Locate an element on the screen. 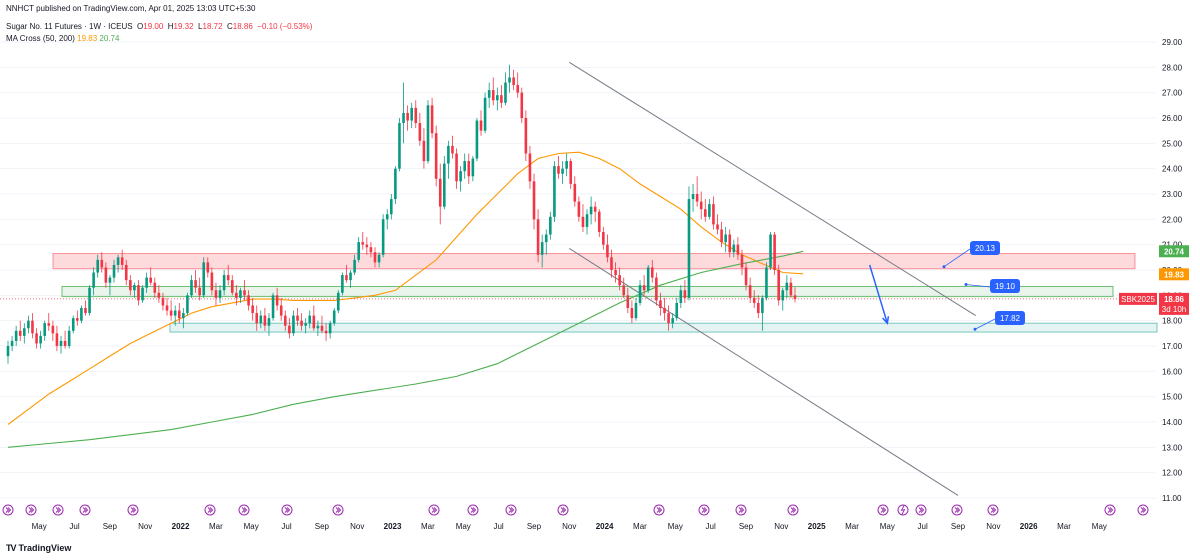 This screenshot has height=560, width=1200. contract-tag-label: SBK2025 is located at coordinates (1138, 299).